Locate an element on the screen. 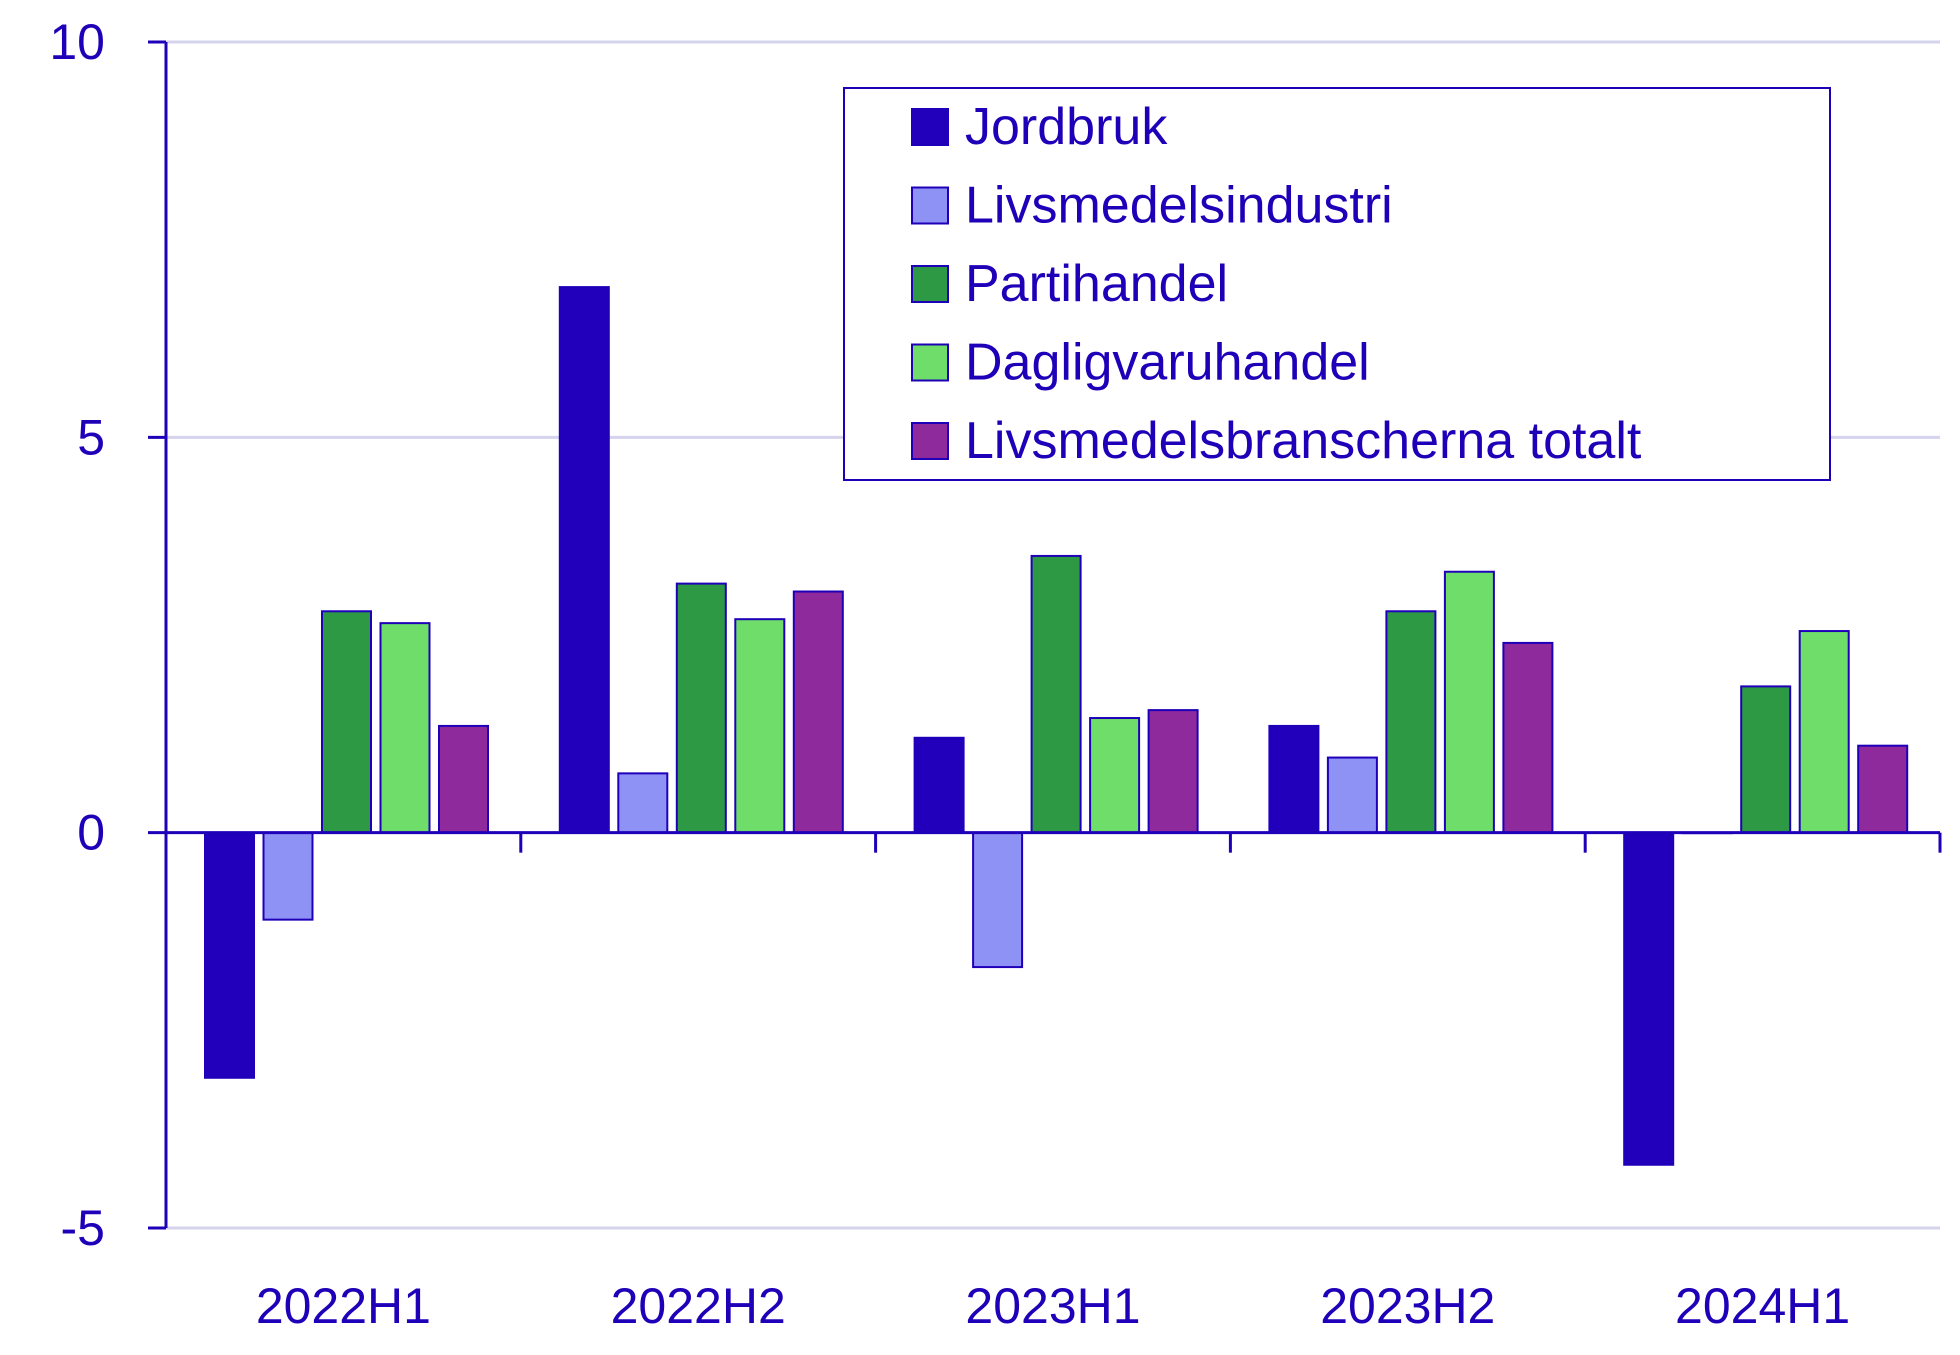 This screenshot has width=1960, height=1355. bar-2022H1-partihandel is located at coordinates (346, 722).